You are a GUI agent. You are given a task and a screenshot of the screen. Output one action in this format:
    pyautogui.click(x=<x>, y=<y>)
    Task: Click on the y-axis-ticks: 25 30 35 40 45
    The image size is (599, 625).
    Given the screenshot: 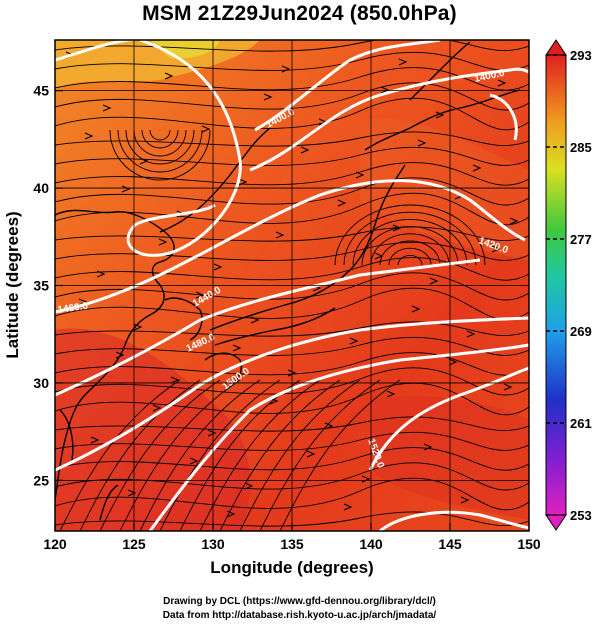 What is the action you would take?
    pyautogui.click(x=48, y=285)
    